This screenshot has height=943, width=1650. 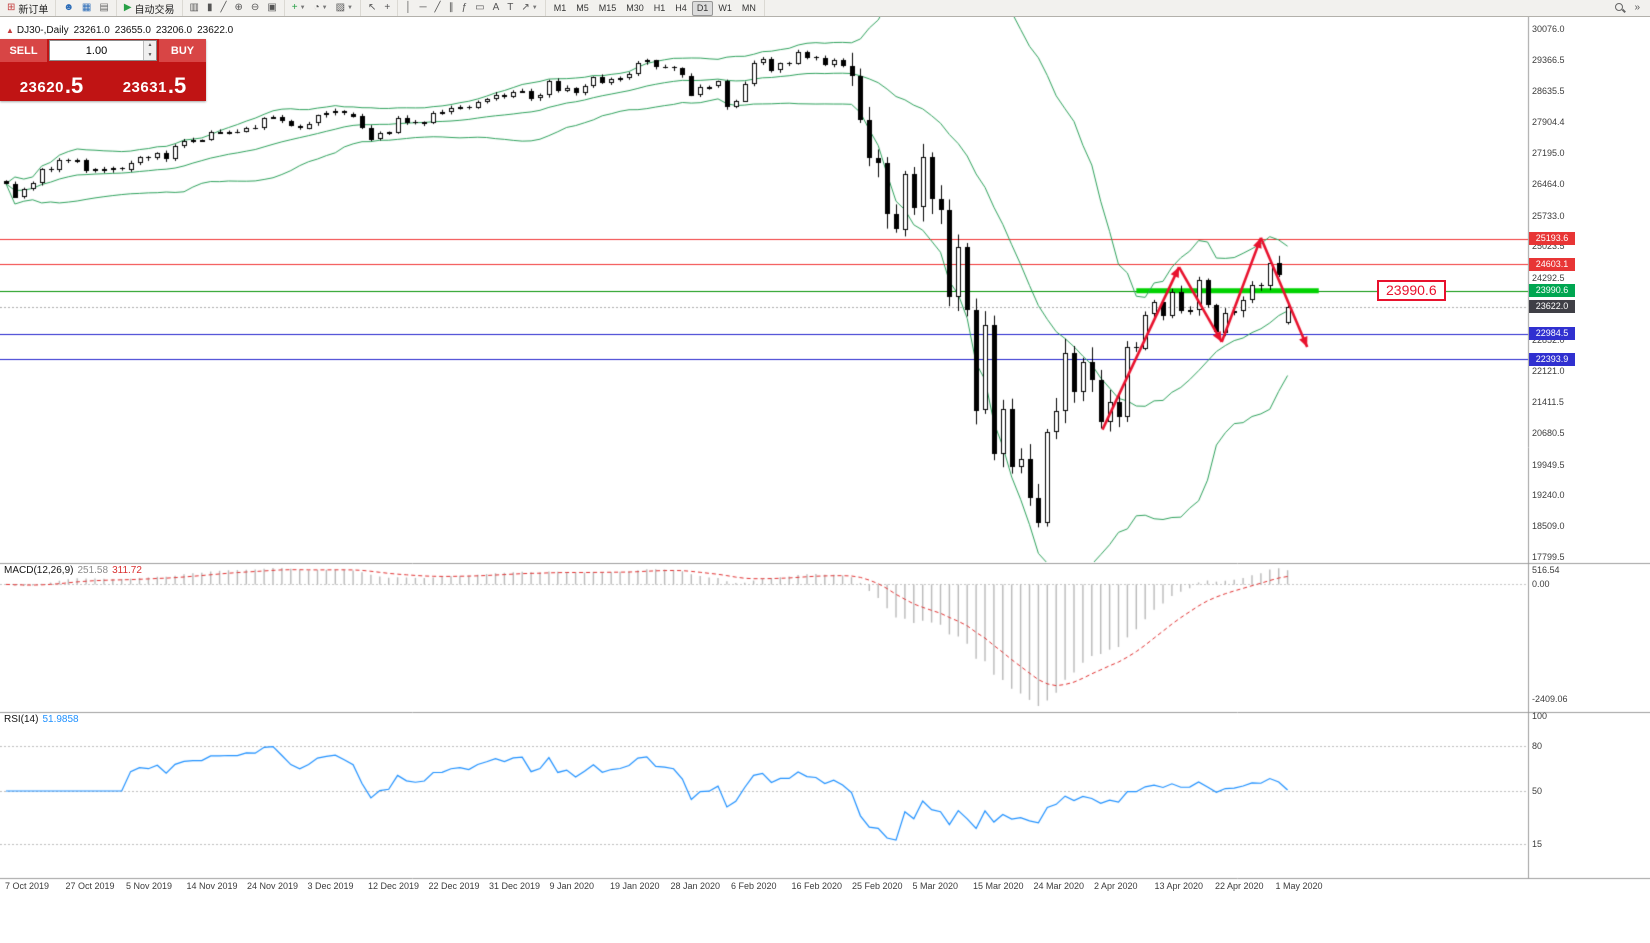 I want to click on crosshair-icon: +, so click(x=387, y=8).